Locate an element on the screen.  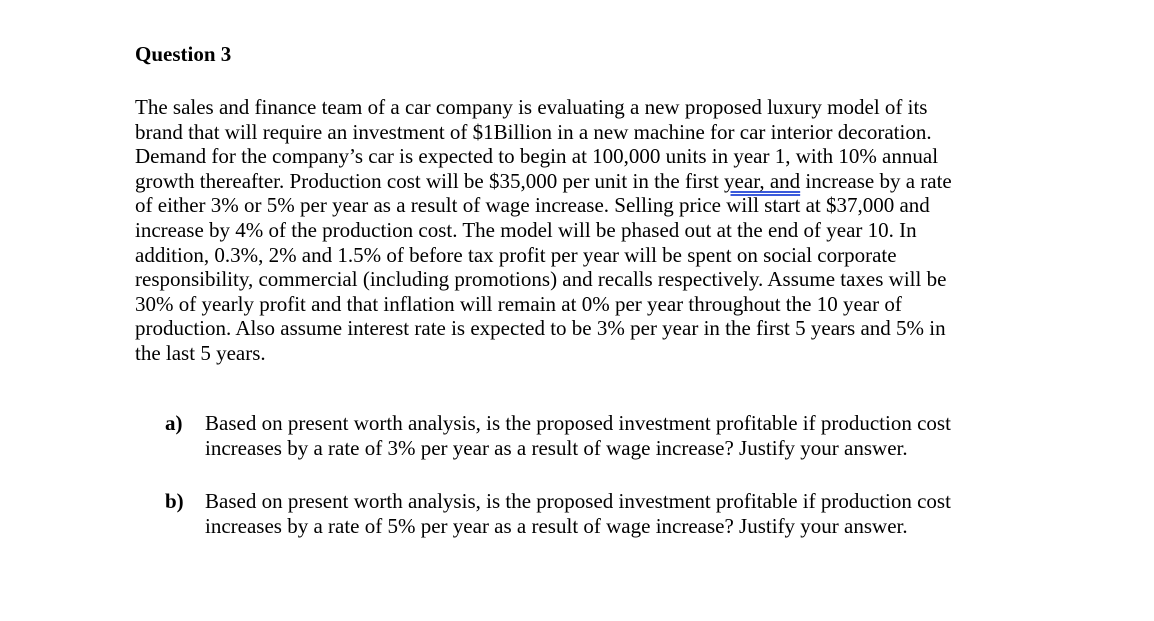
question-title: Question 3 is located at coordinates (183, 54).